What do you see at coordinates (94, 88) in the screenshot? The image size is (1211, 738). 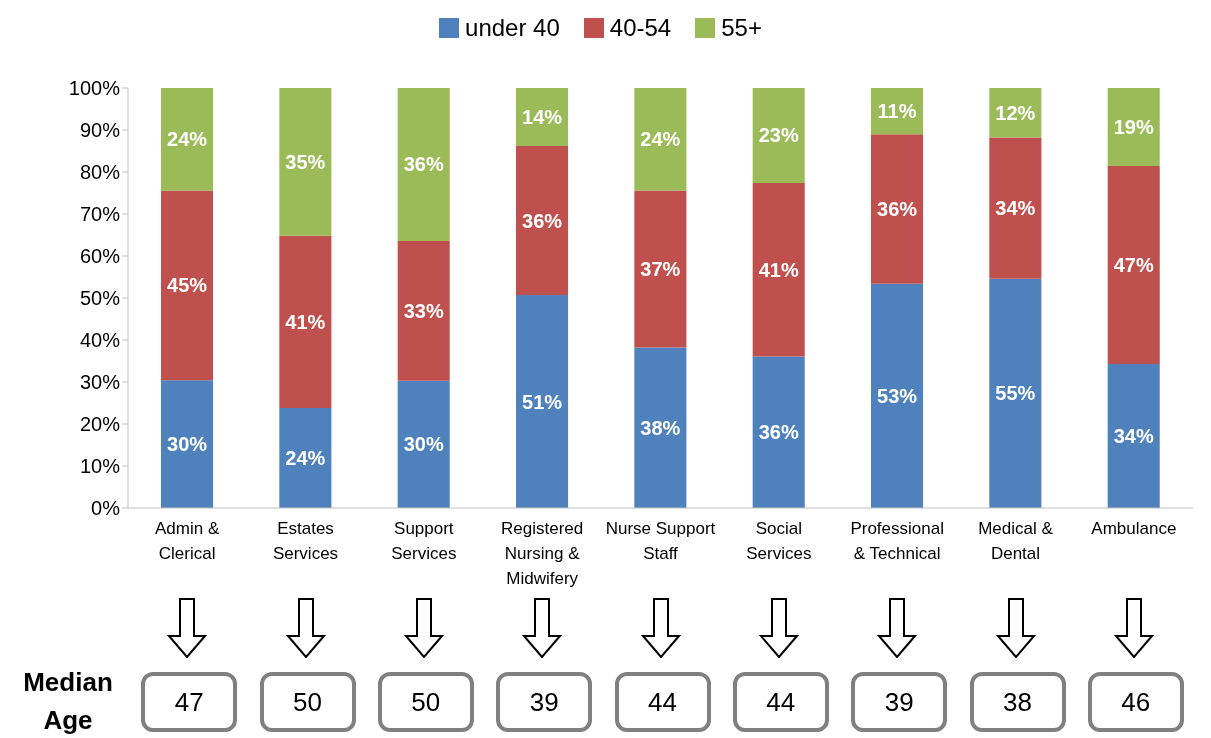 I see `y-tick-label: 100%` at bounding box center [94, 88].